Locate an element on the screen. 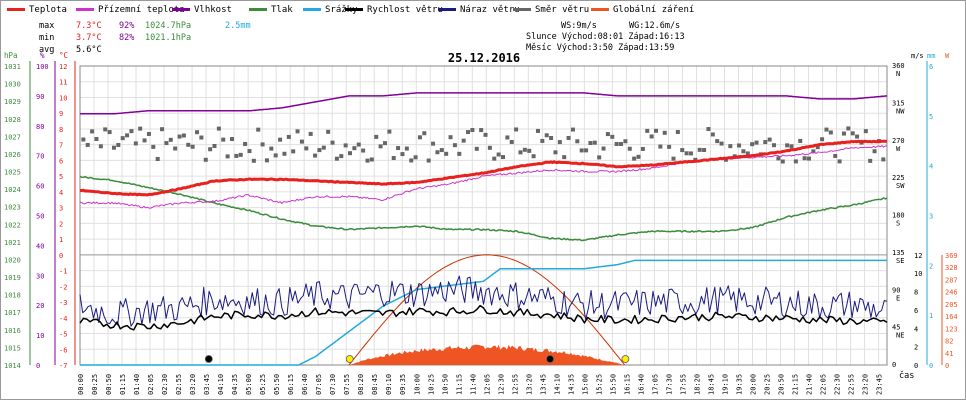 The width and height of the screenshot is (966, 400). tick-wm2: 123 is located at coordinates (951, 329).